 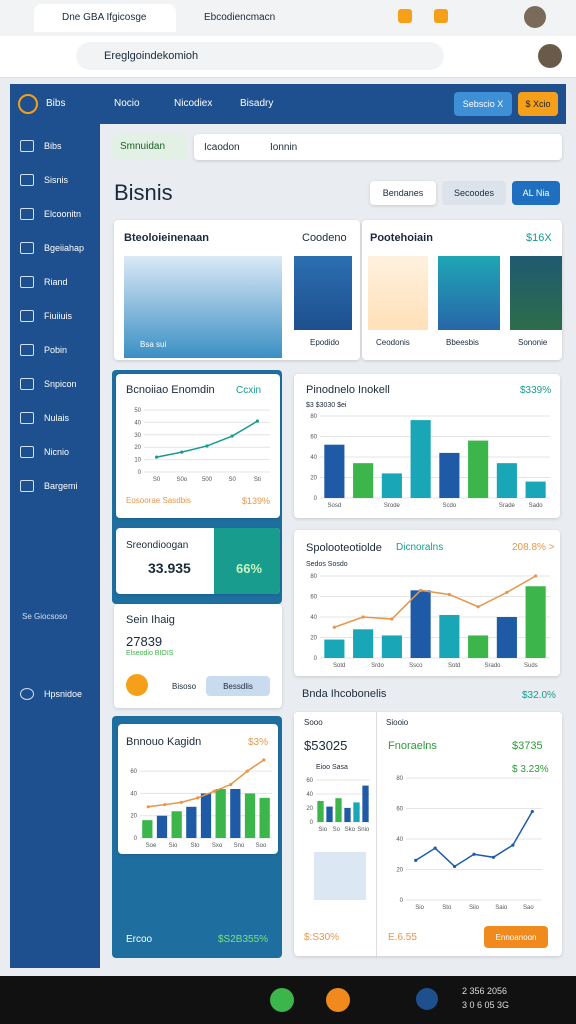 What do you see at coordinates (55, 248) in the screenshot?
I see `sidebar-item: Bgeiiahap` at bounding box center [55, 248].